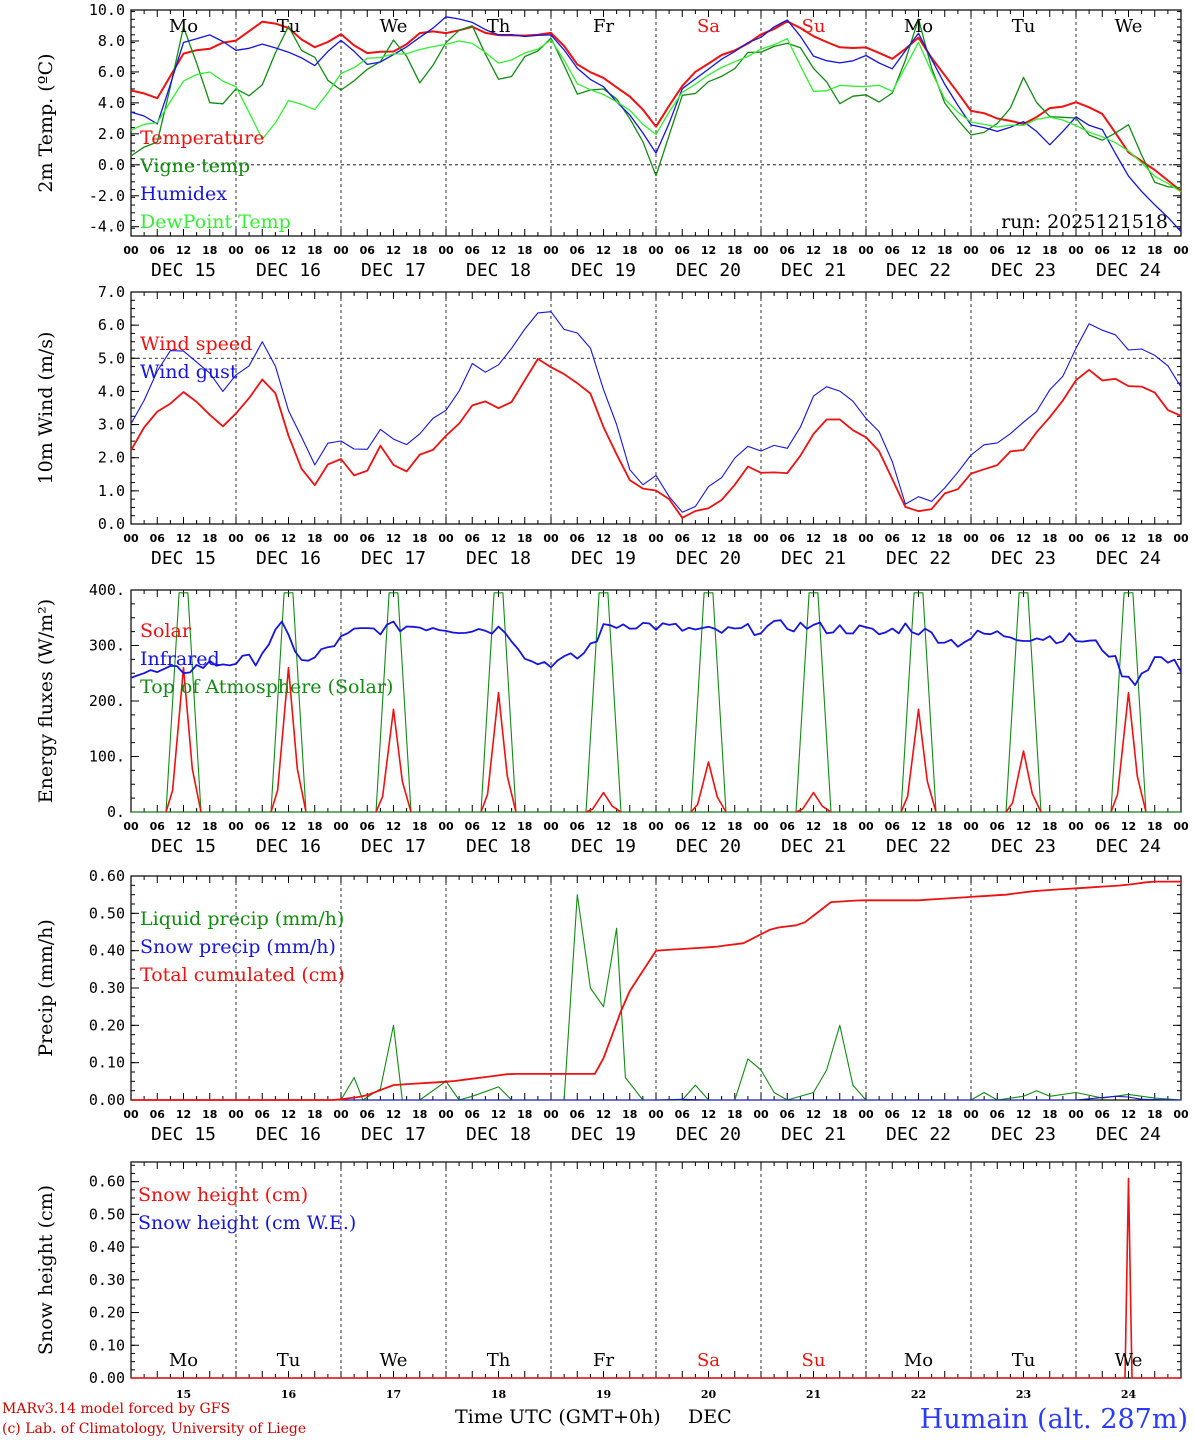  I want to click on date-label: DEC 21, so click(813, 1134).